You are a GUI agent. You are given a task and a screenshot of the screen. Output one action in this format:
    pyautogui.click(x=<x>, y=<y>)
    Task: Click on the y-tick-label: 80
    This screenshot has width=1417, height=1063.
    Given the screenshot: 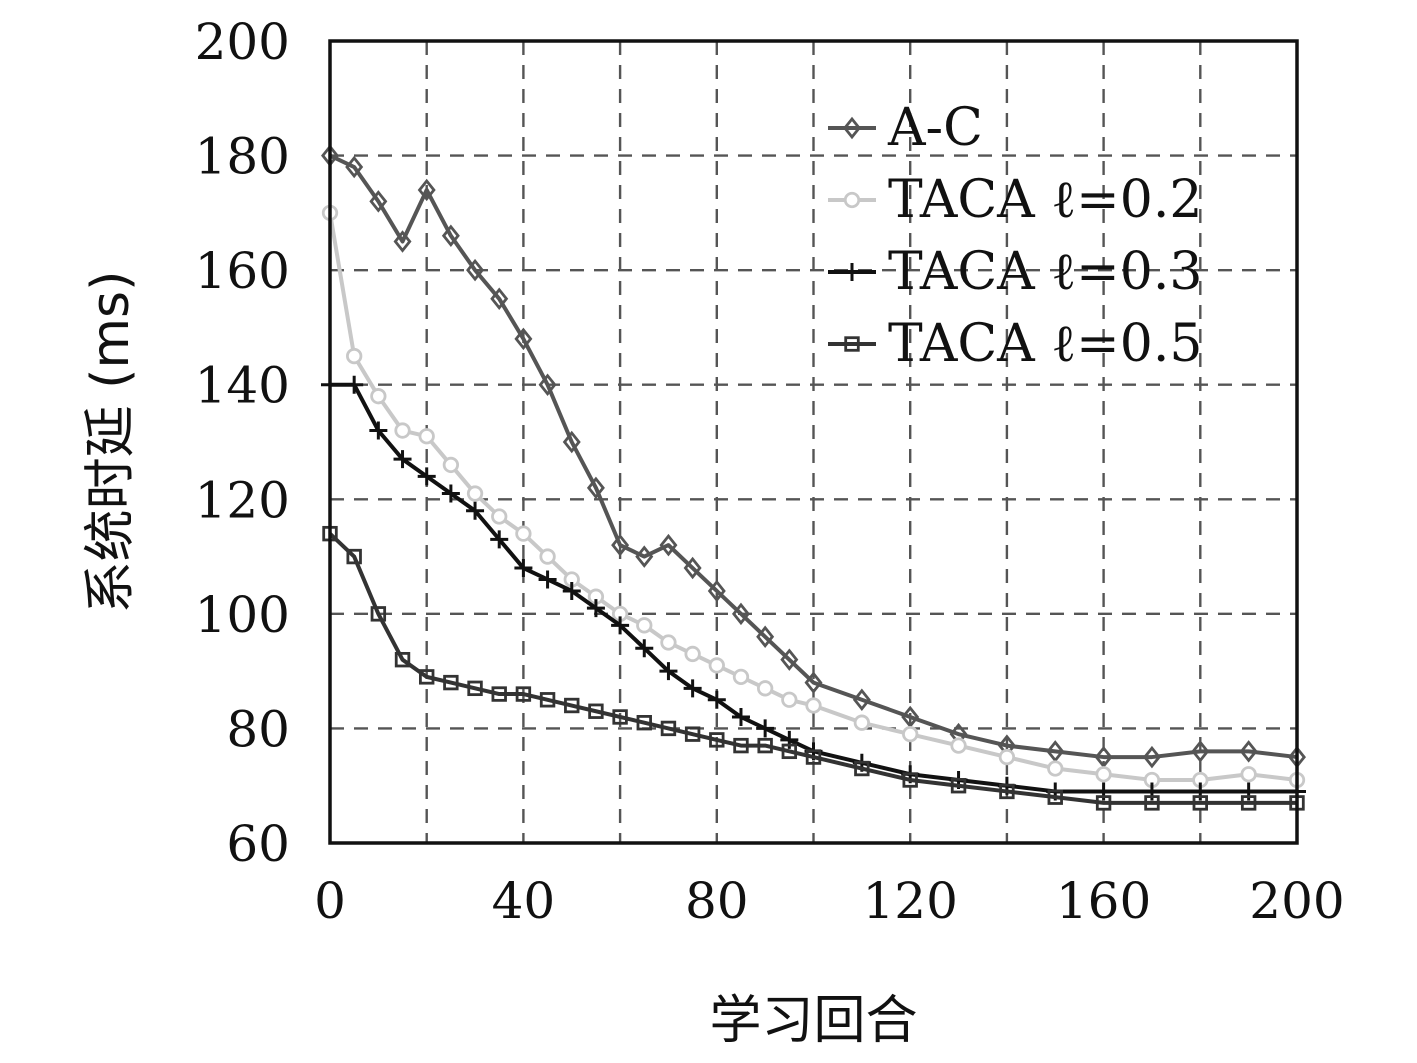 What is the action you would take?
    pyautogui.click(x=258, y=729)
    